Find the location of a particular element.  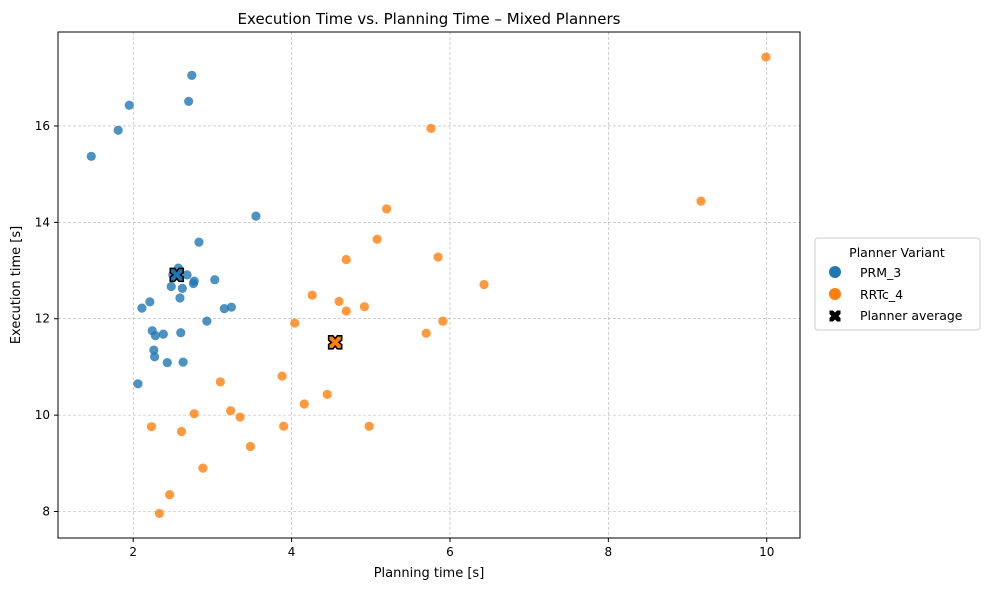

y-tick-label: 8 is located at coordinates (46, 511).